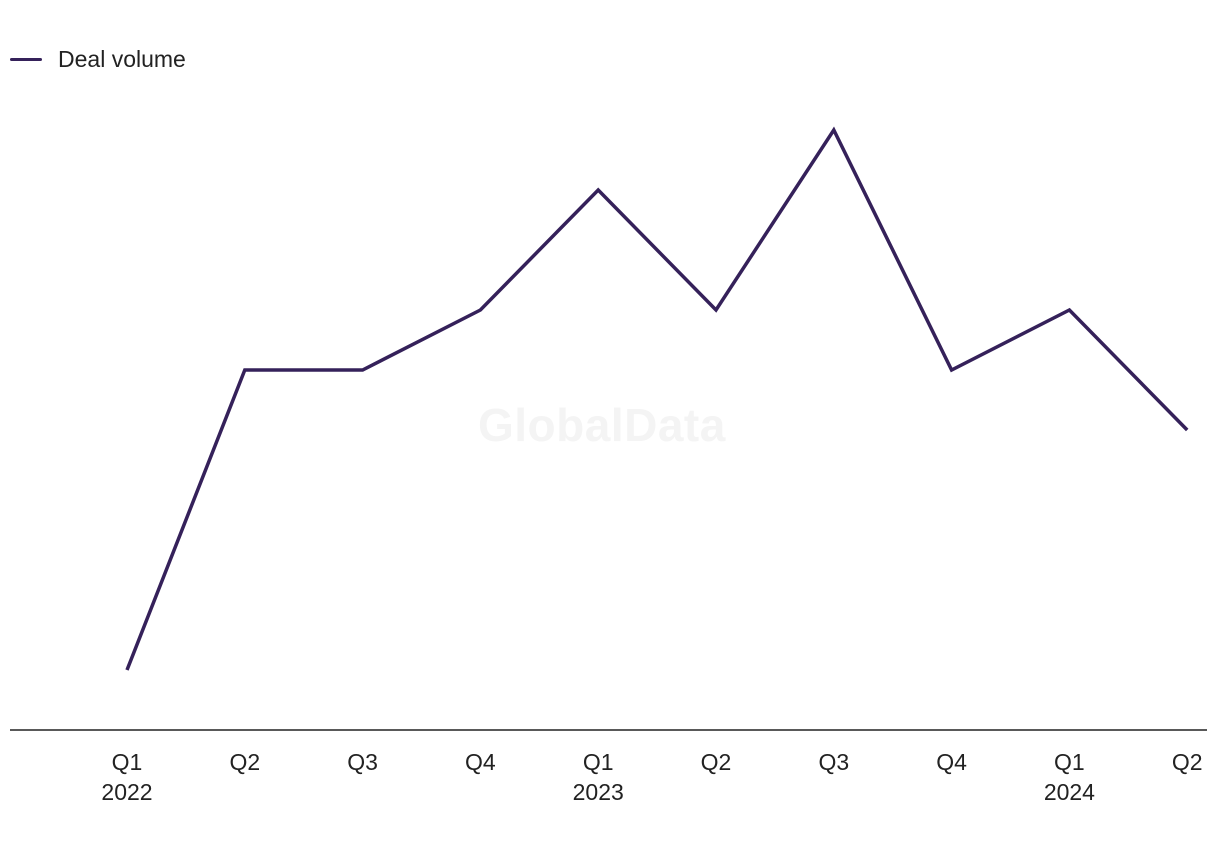 The height and width of the screenshot is (850, 1220). What do you see at coordinates (122, 59) in the screenshot?
I see `legend-label-deal-volume: Deal volume` at bounding box center [122, 59].